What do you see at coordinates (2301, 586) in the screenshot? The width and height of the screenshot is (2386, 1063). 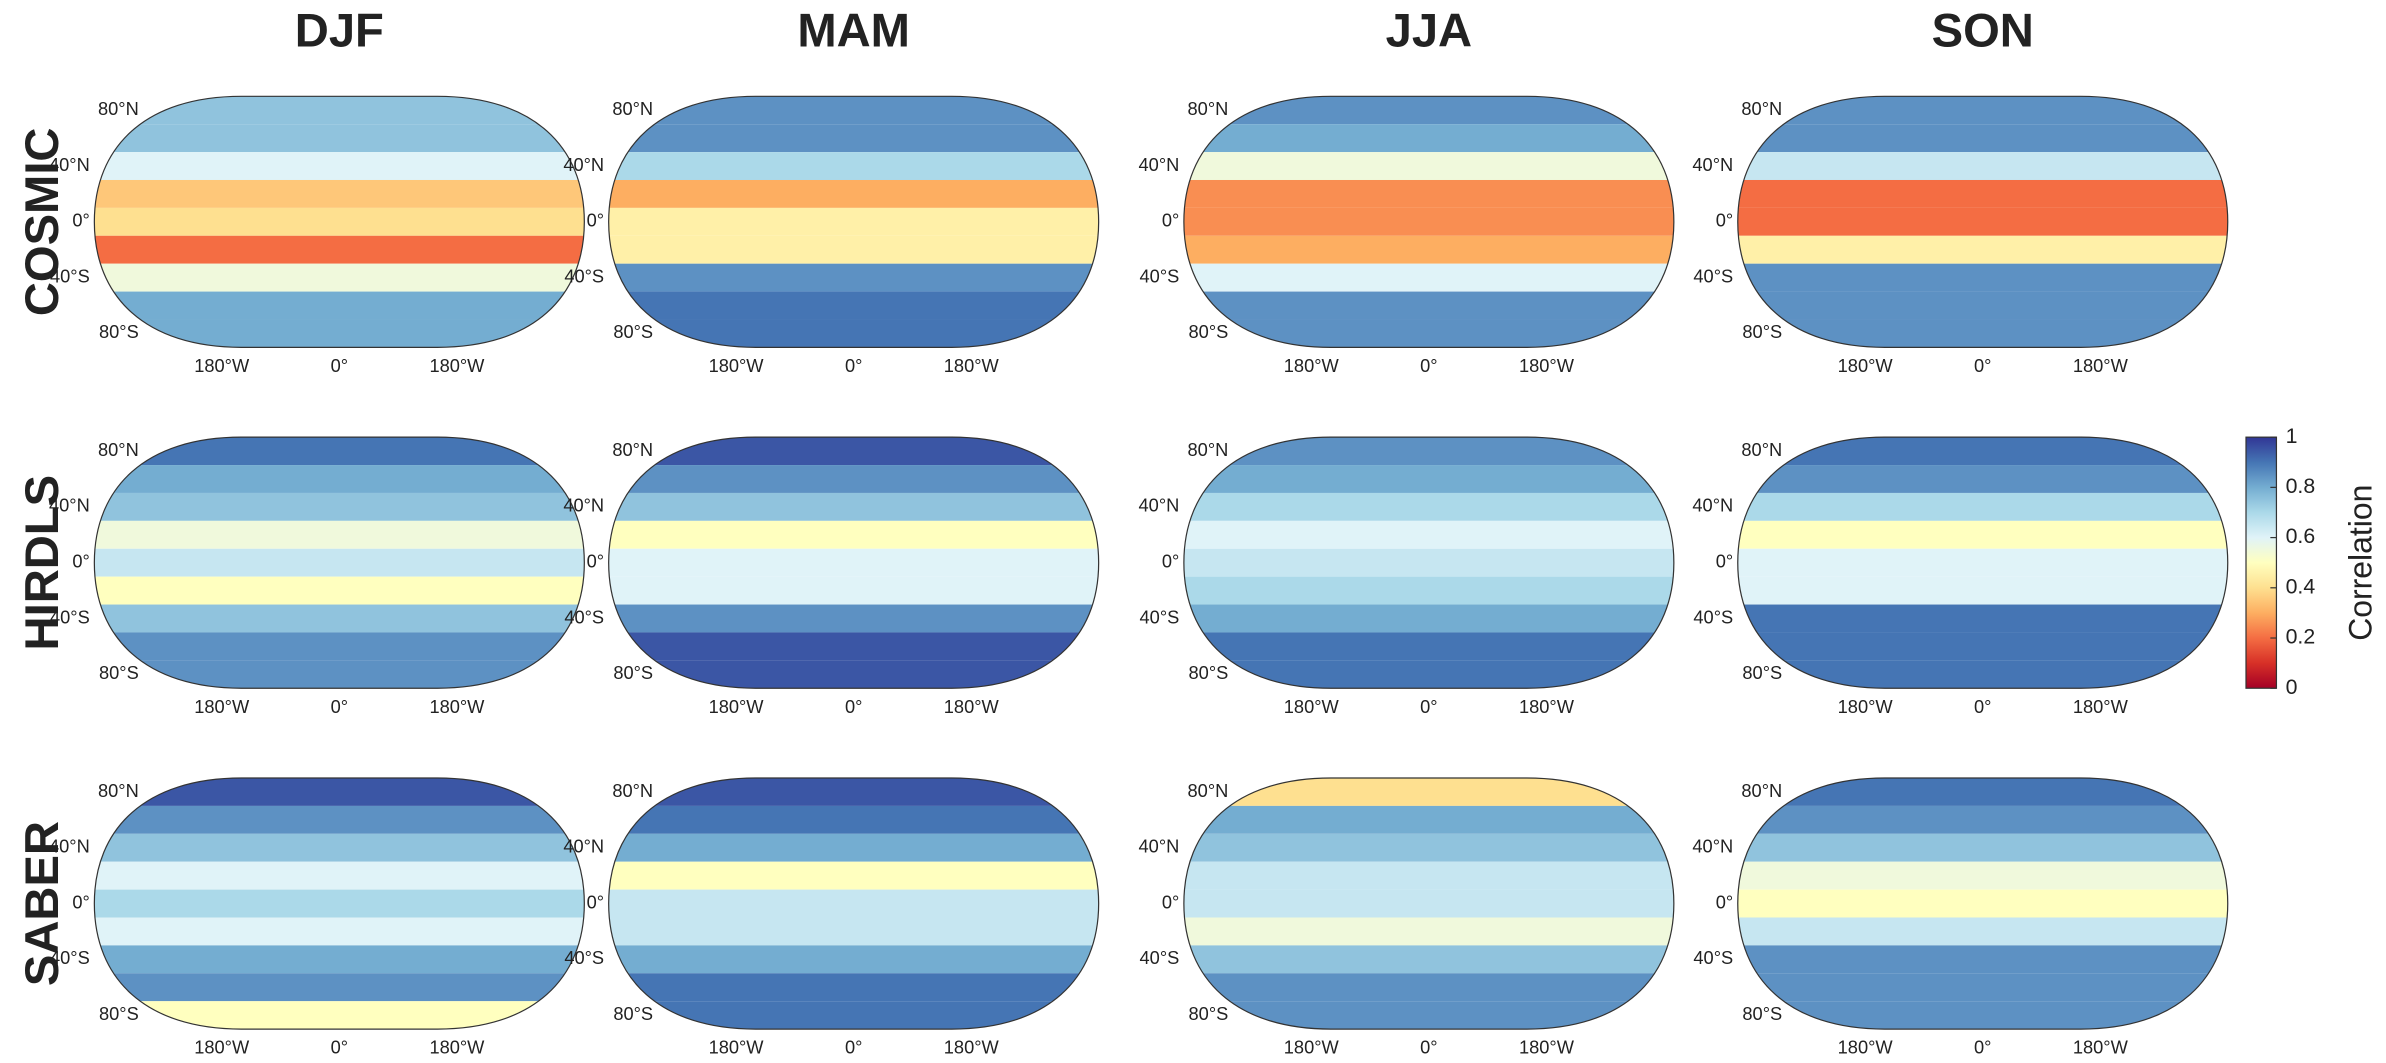 I see `colorbar-tick-label: 0.4` at bounding box center [2301, 586].